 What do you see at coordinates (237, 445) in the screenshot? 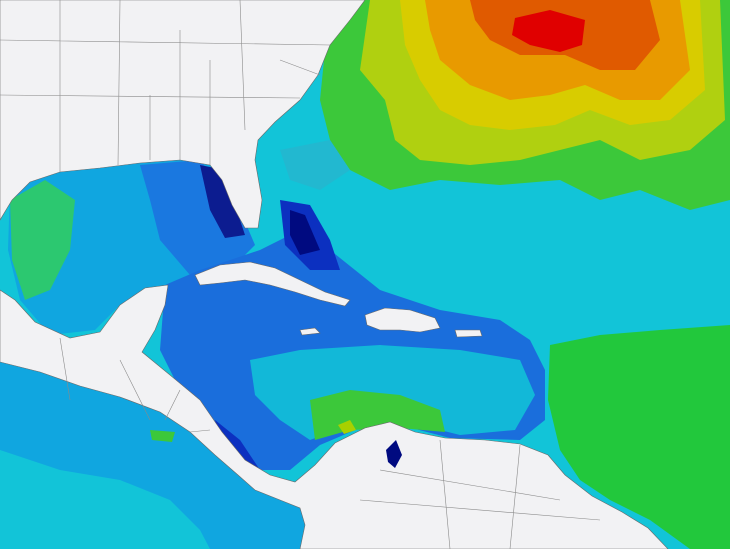
I see `central-coast-blue` at bounding box center [237, 445].